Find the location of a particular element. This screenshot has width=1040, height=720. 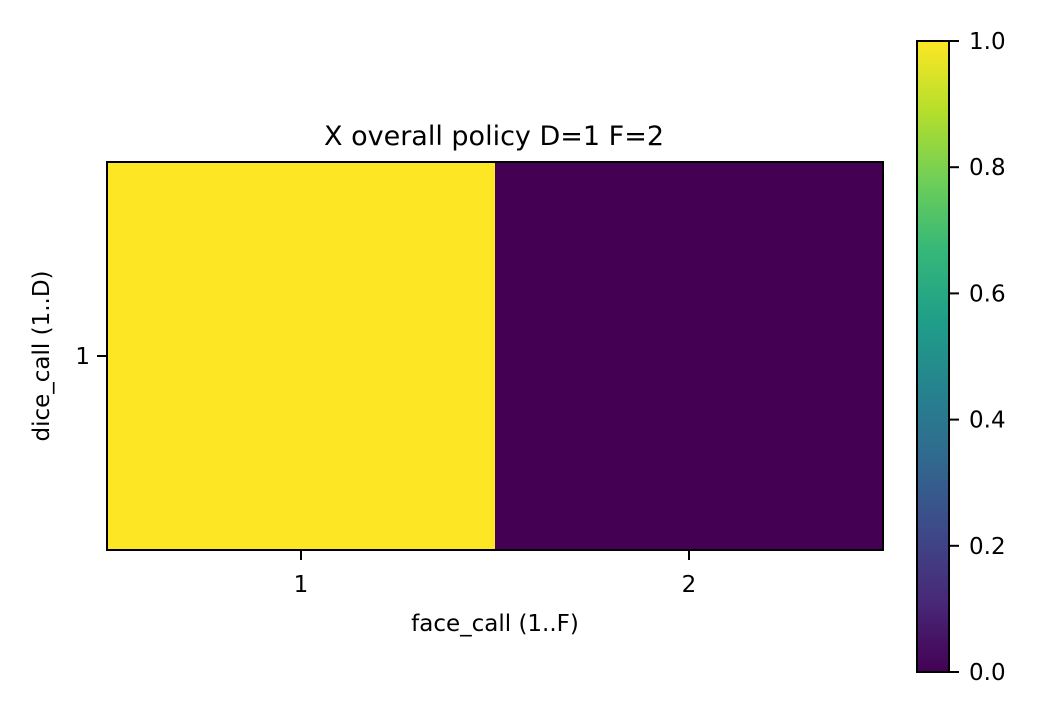

y-axis-label: dice_call (1..D) is located at coordinates (42, 355).